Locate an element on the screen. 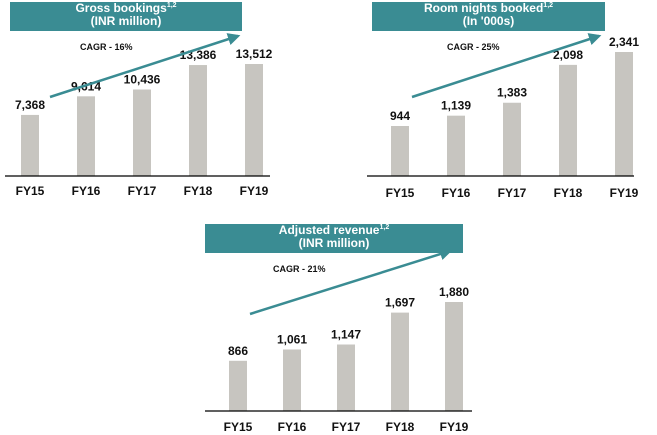 The width and height of the screenshot is (657, 435). chart-title-banner: Room nights booked1,2 (In '000s) is located at coordinates (488, 16).